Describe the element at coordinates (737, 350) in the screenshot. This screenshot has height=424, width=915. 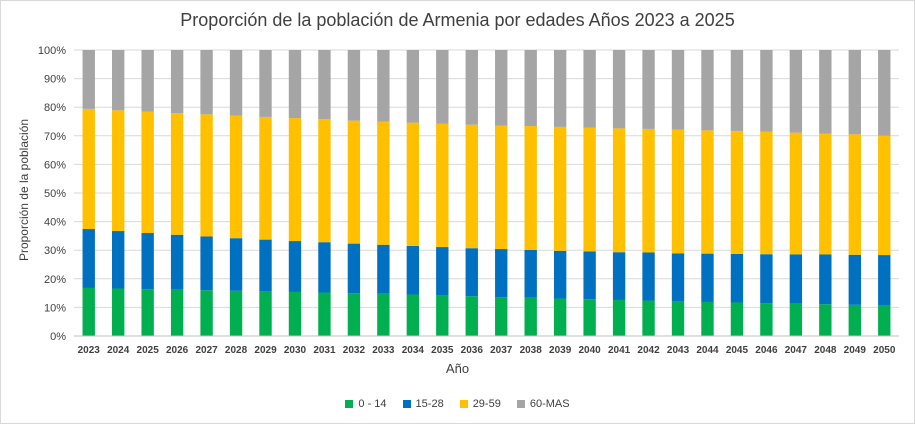
I see `x-tick-label: 2045` at that location.